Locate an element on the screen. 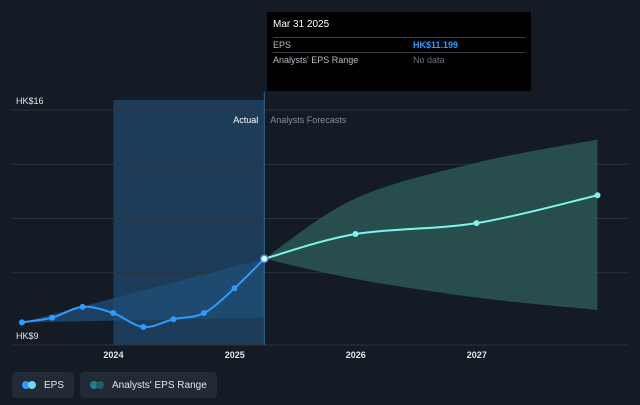  past-eps-range-band is located at coordinates (143, 290).